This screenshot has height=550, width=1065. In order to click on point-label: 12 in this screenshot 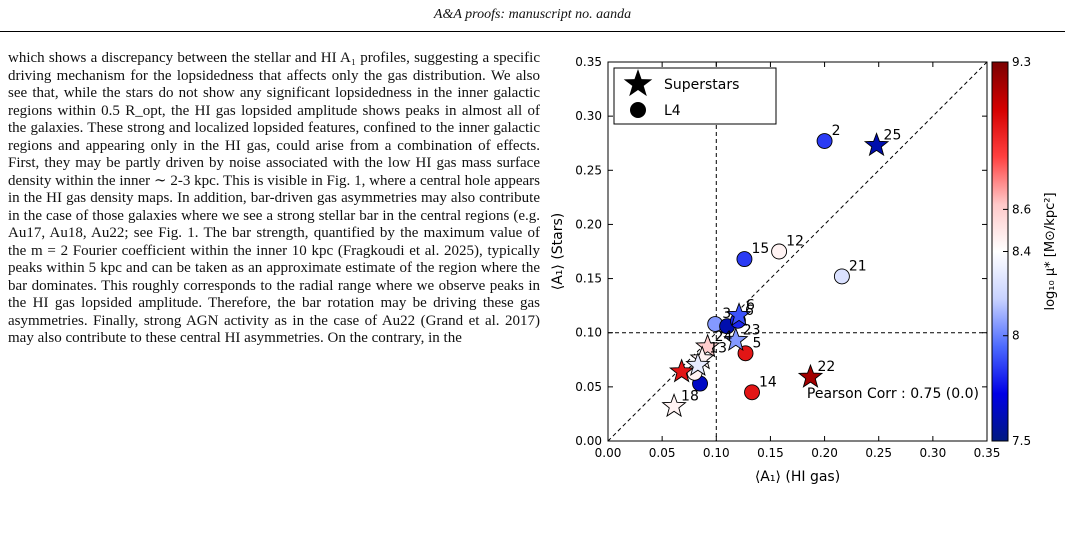, I will do `click(795, 242)`.